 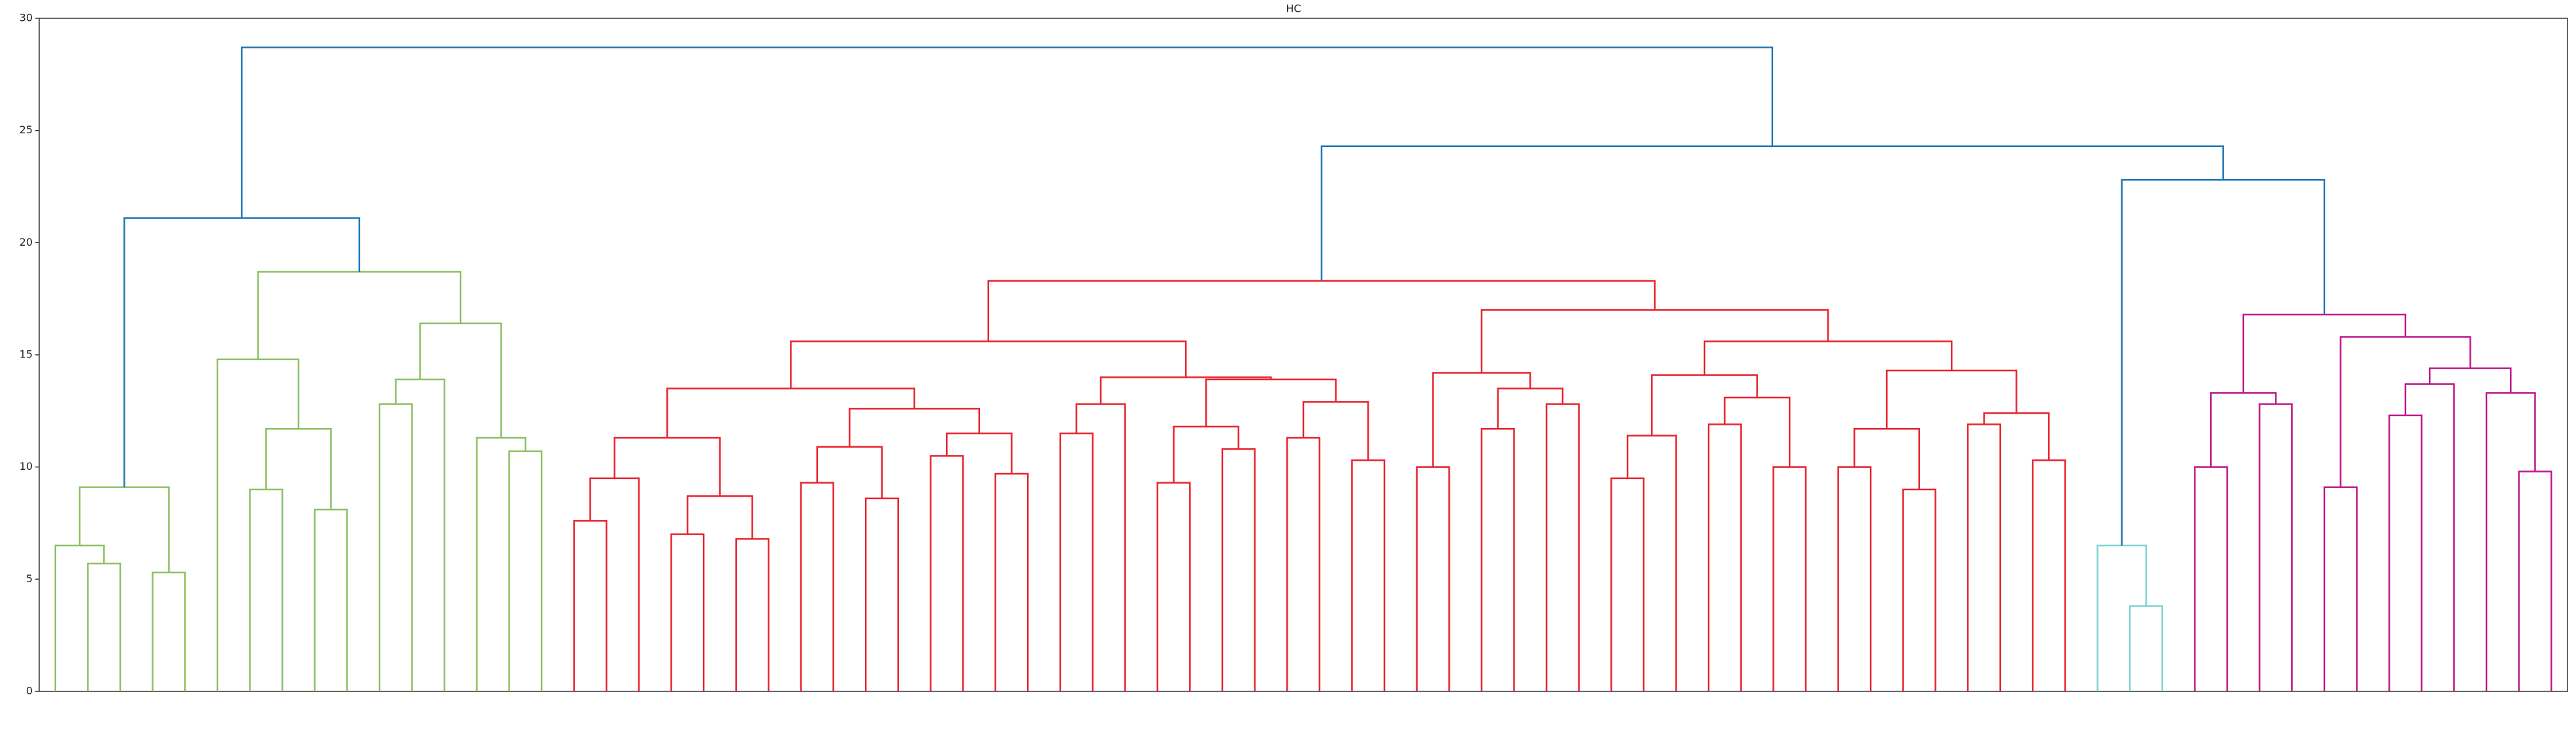 I want to click on y-tick-label: 10, so click(x=26, y=466).